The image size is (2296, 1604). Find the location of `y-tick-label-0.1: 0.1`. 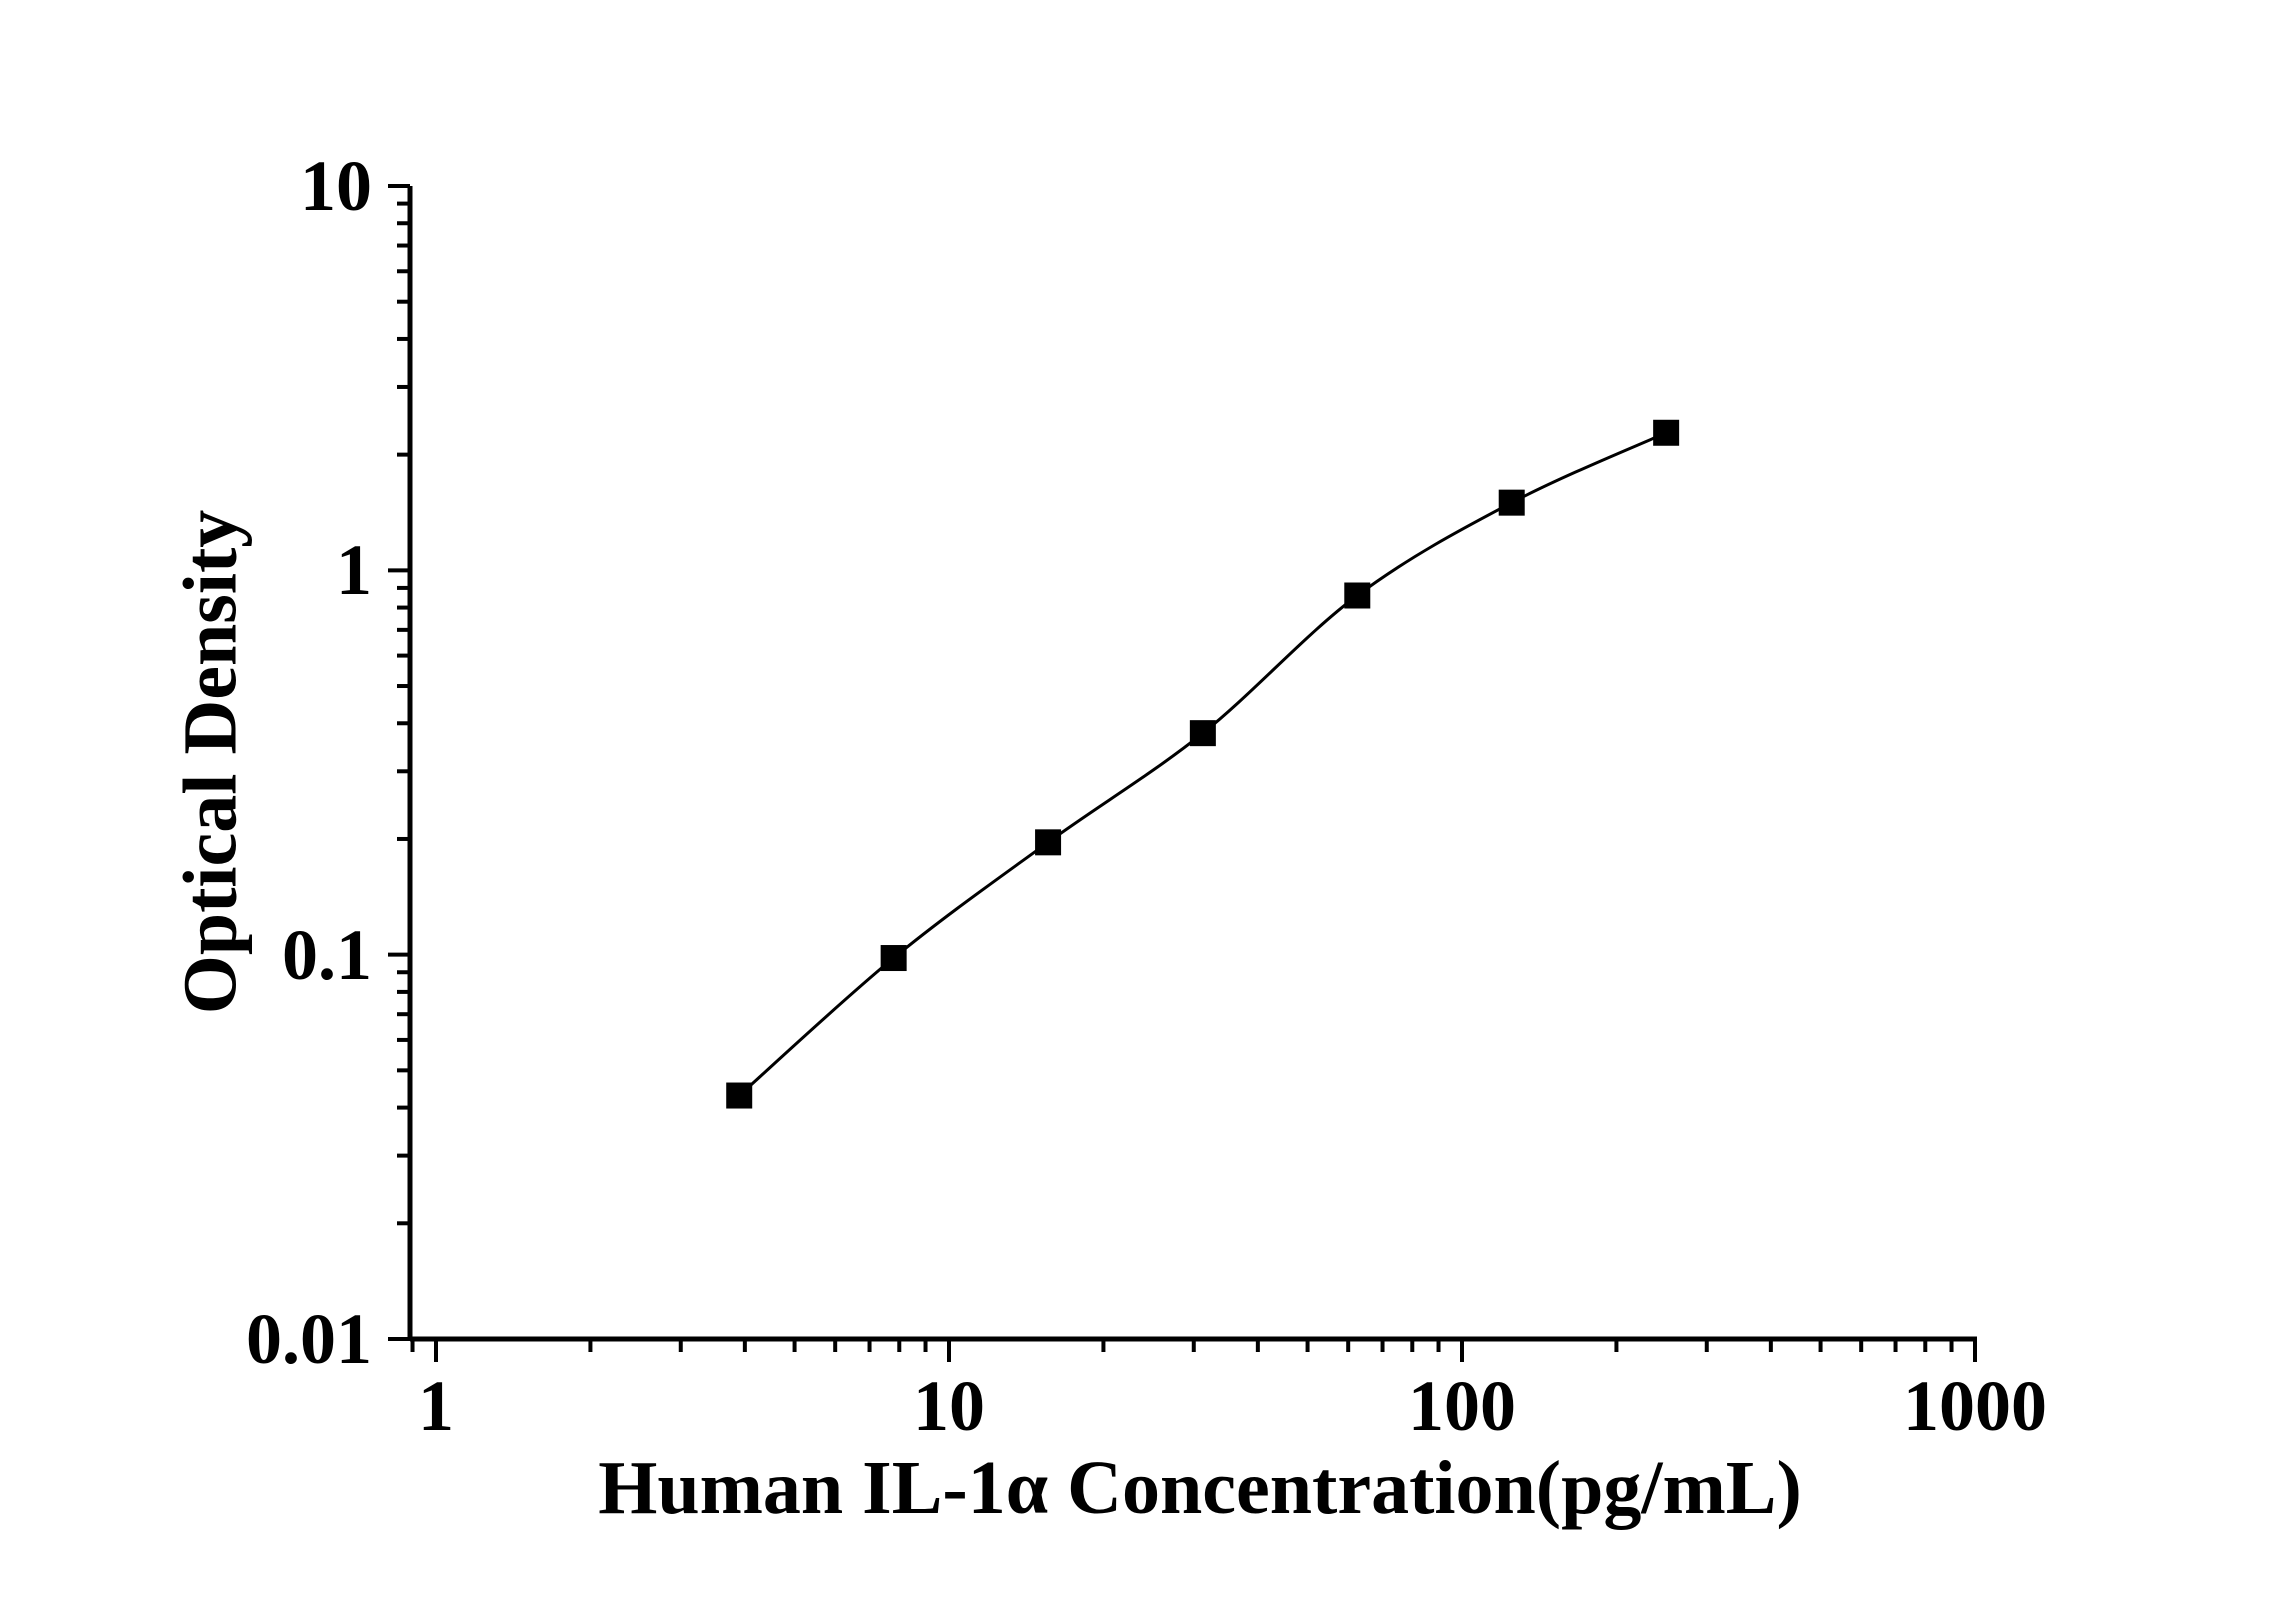

y-tick-label-0.1: 0.1 is located at coordinates (327, 955).